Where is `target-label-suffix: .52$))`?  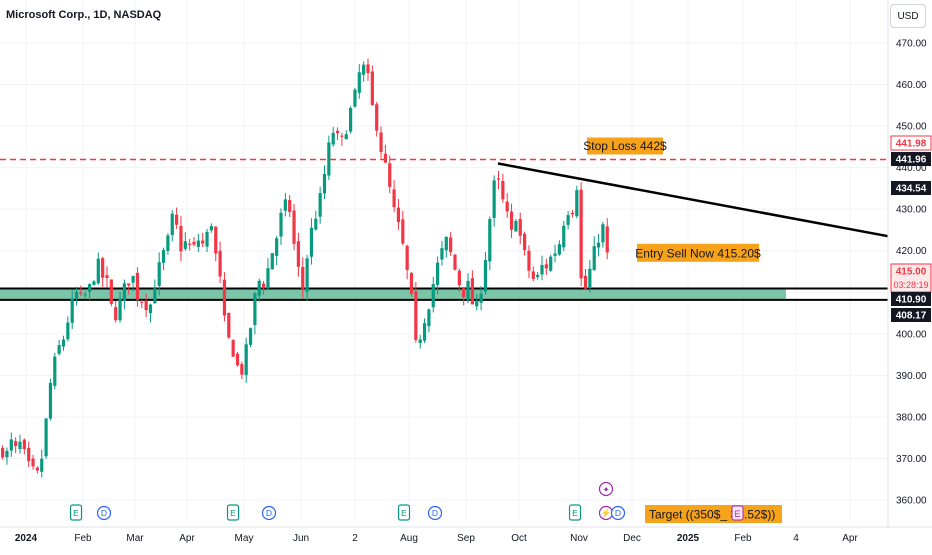 target-label-suffix: .52$)) is located at coordinates (759, 515).